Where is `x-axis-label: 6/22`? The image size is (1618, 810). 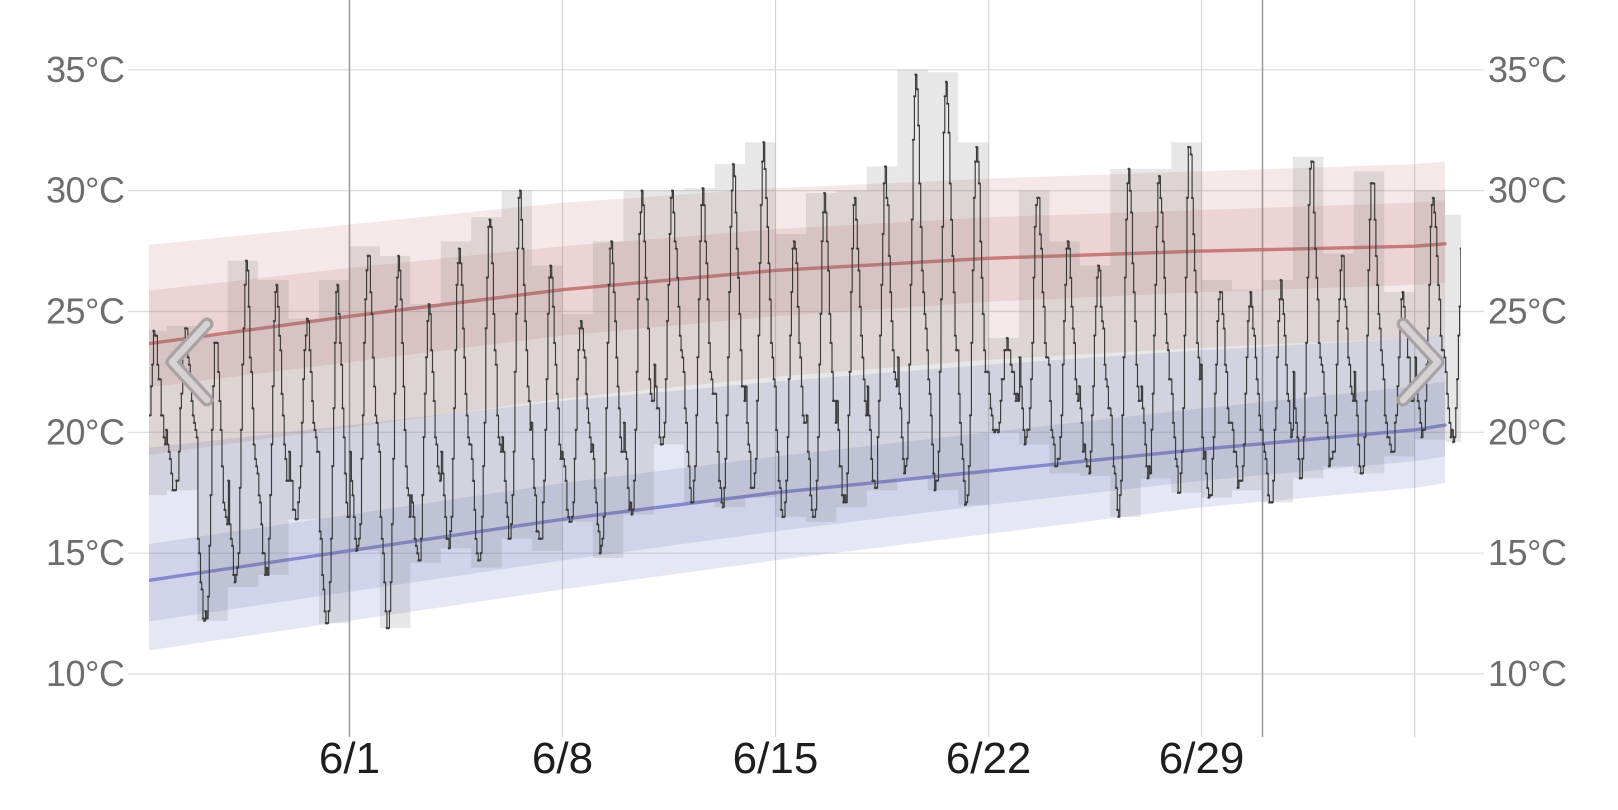 x-axis-label: 6/22 is located at coordinates (989, 758).